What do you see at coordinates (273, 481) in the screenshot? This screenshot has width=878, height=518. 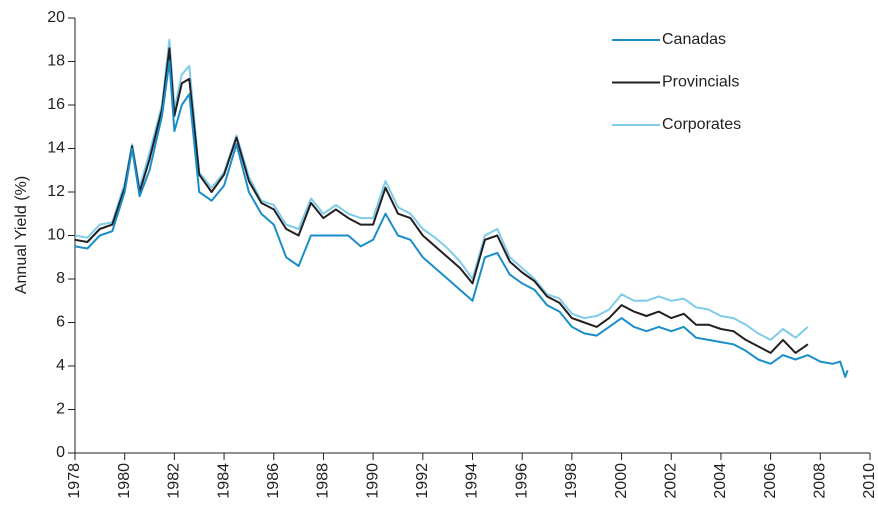 I see `x-tick-label: 1986` at bounding box center [273, 481].